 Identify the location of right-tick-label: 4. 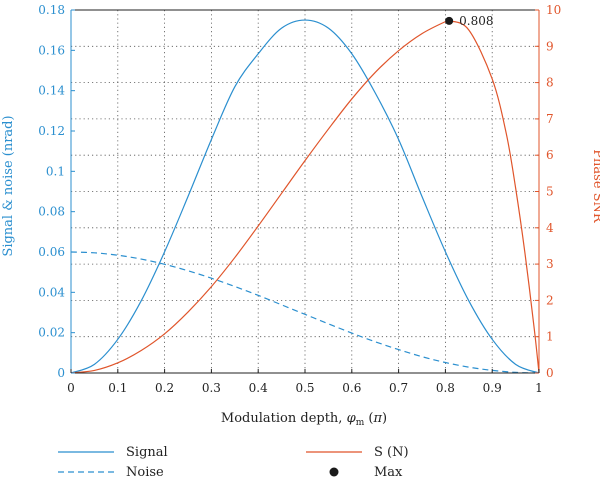
(550, 228).